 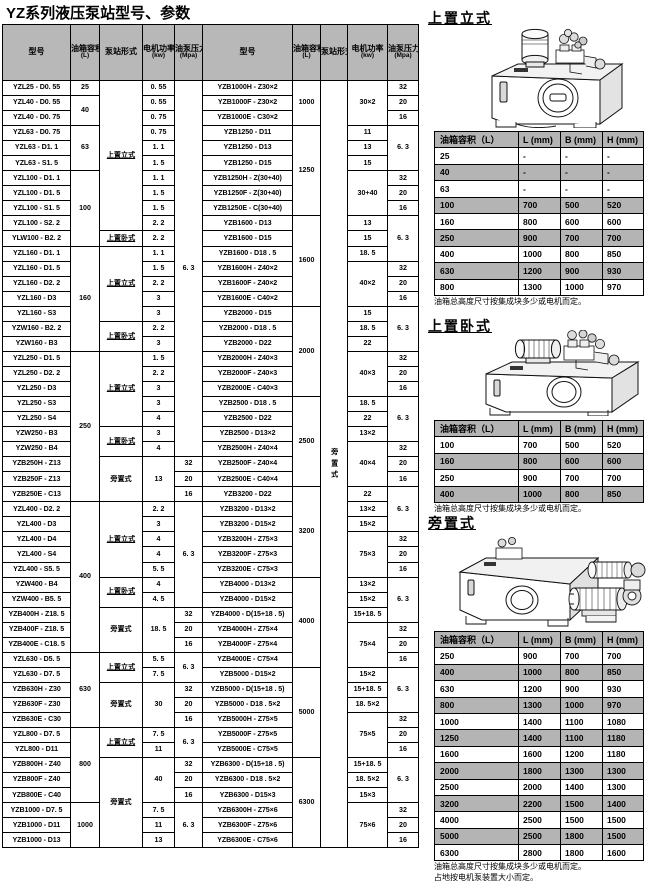 I want to click on dim-cell-h: 930, so click(x=623, y=689).